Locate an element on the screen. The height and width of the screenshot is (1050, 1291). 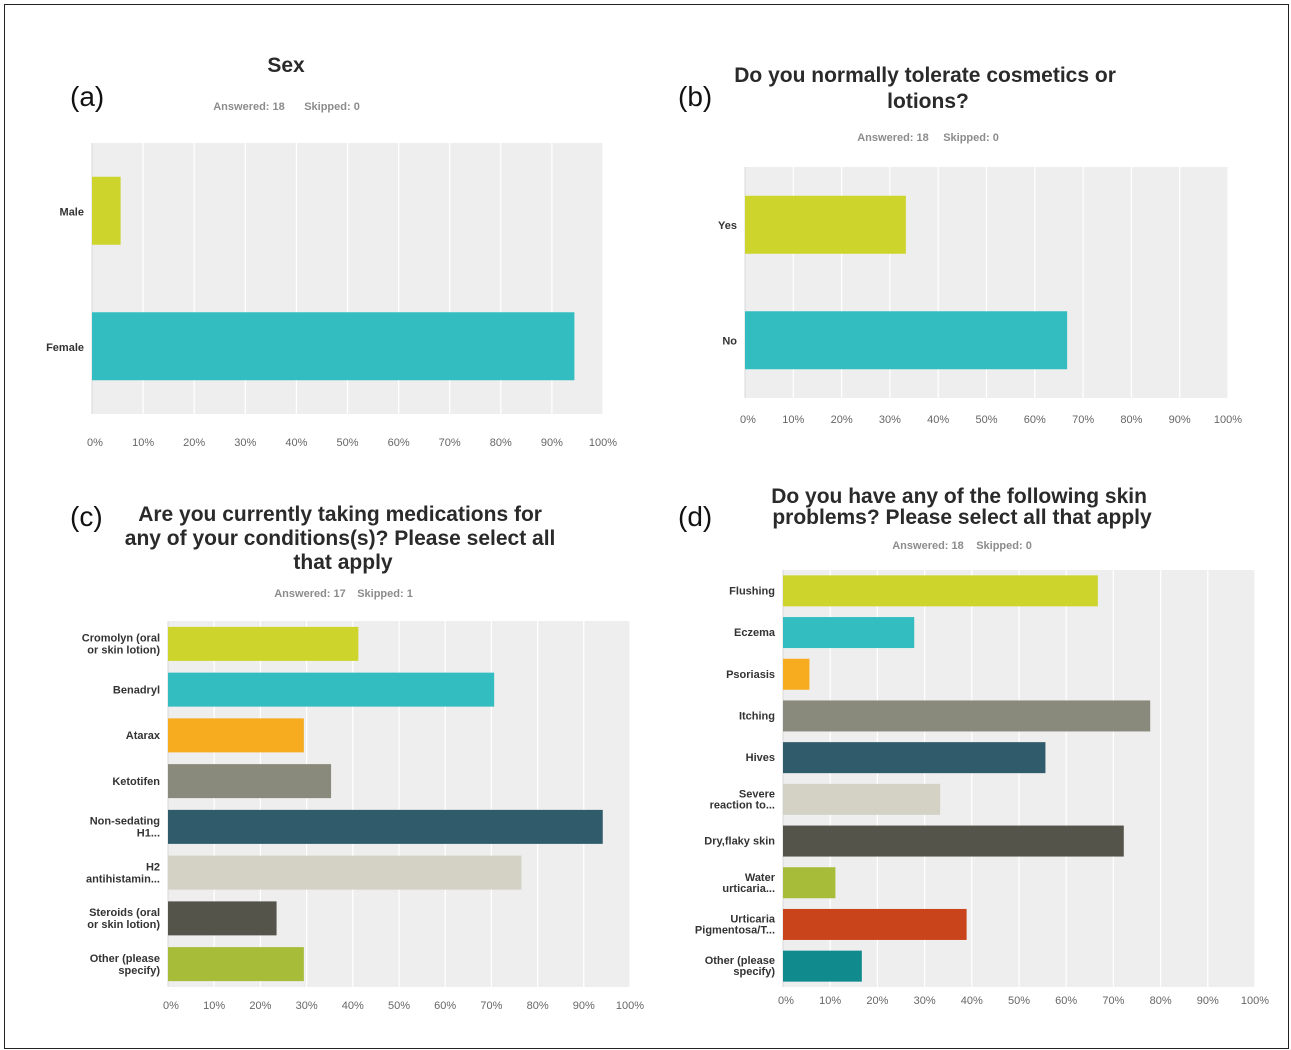
category-label-itching: Itching is located at coordinates (757, 716).